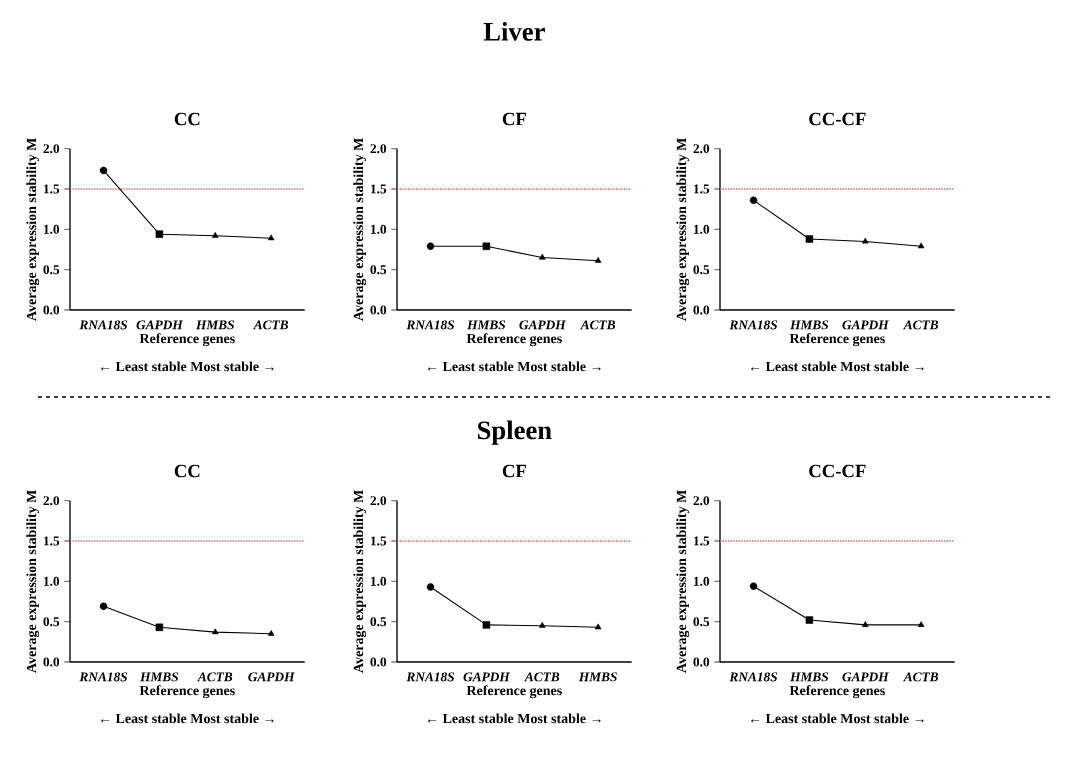 This screenshot has width=1091, height=776. Describe the element at coordinates (514, 432) in the screenshot. I see `chart-subtitle: Spleen` at that location.